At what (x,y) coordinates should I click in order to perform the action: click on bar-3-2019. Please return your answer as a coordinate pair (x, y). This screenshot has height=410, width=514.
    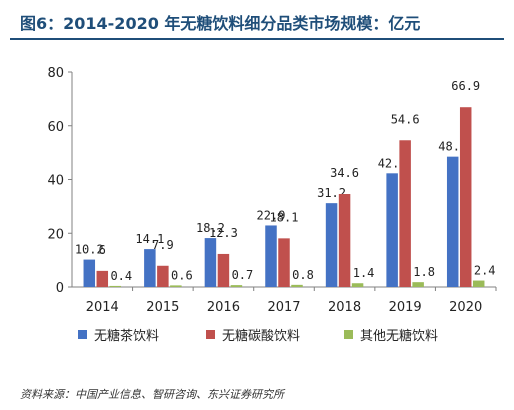
    Looking at the image, I should click on (418, 284).